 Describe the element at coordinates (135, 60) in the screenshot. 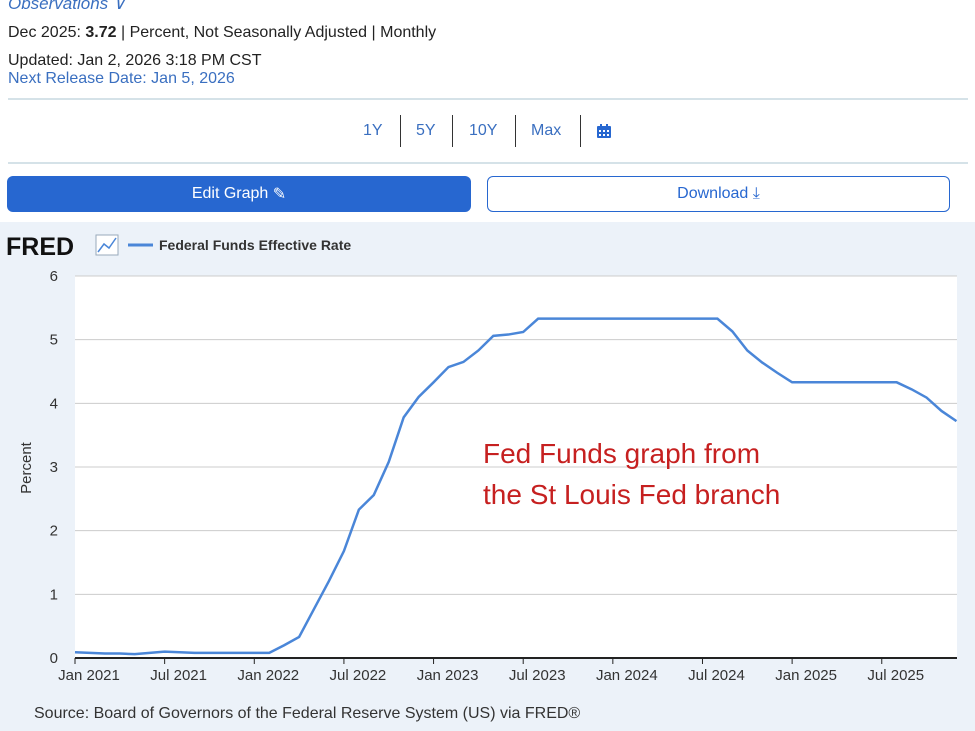

I see `updated-text: Updated: Jan 2, 2026 3:18 PM CST` at that location.